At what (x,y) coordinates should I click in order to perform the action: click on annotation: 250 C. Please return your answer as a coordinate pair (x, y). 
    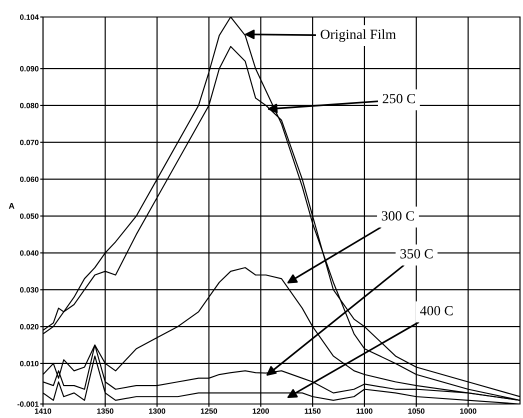
    Looking at the image, I should click on (398, 99).